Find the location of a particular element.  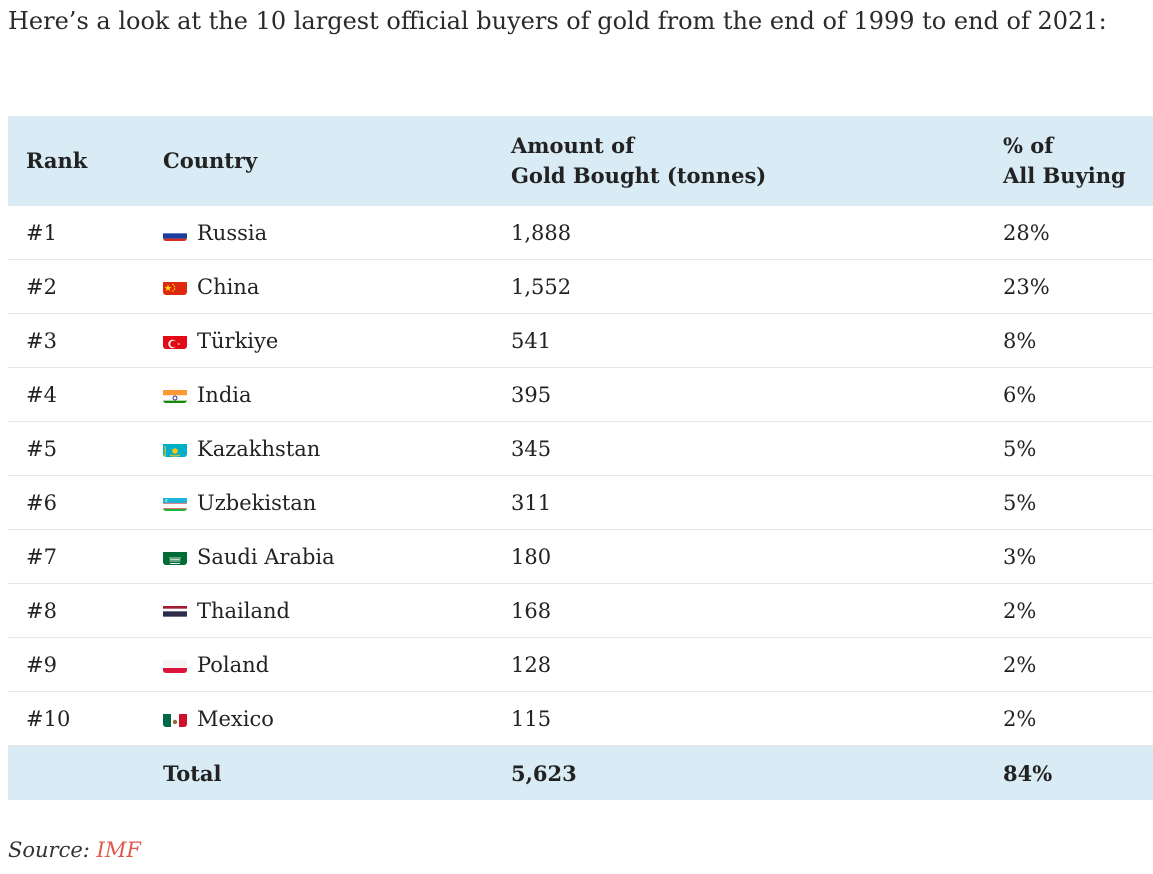

country-name: Kazakhstan is located at coordinates (259, 448).